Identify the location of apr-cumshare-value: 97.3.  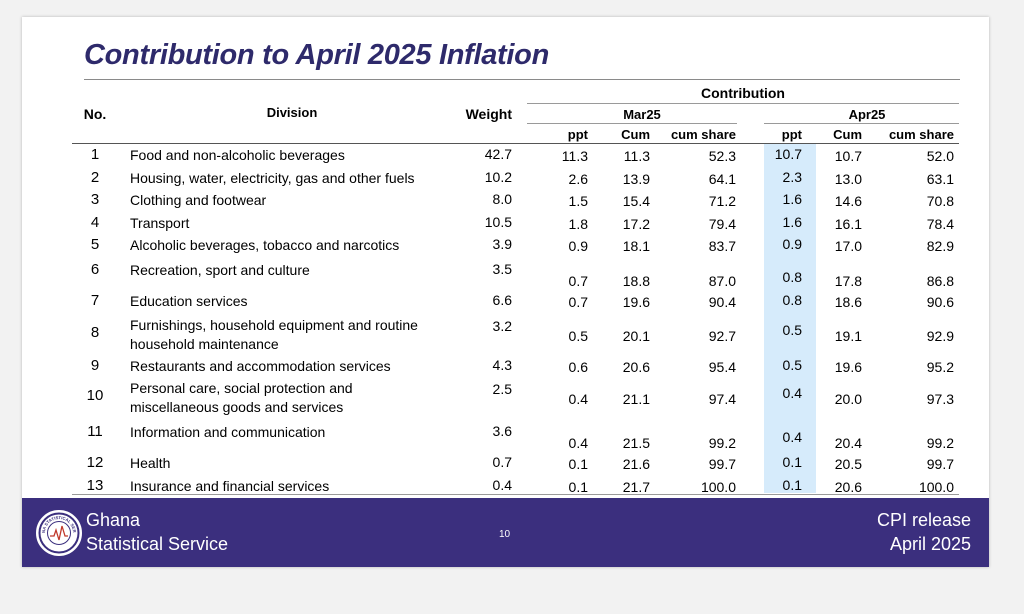
(940, 399).